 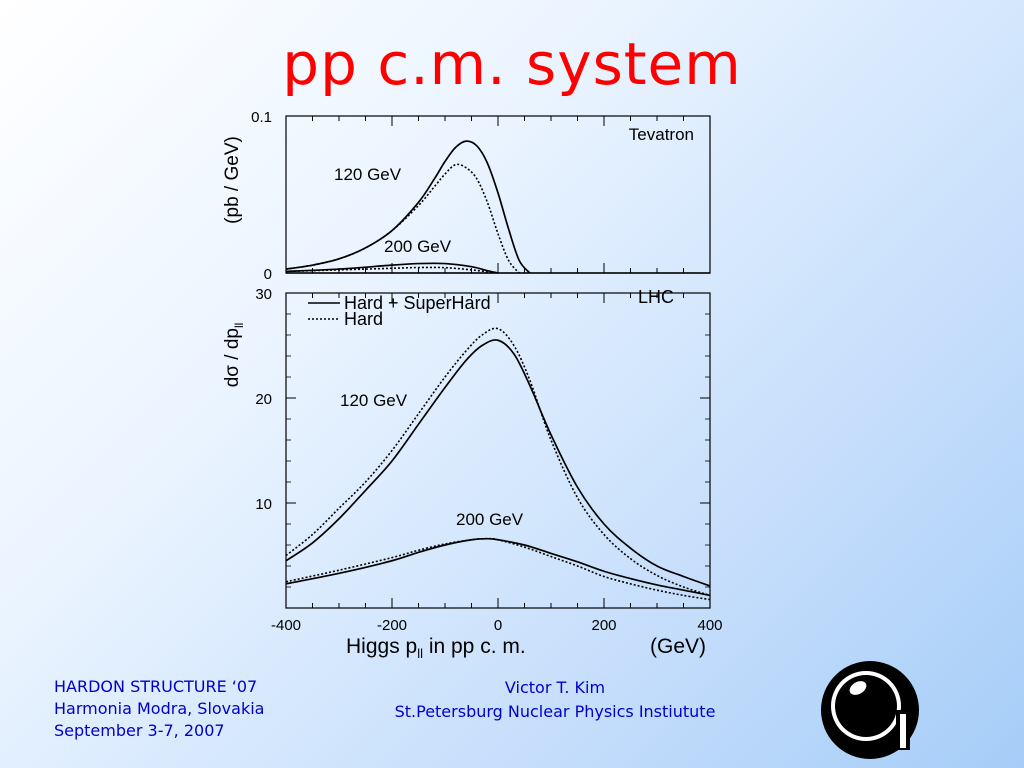 I want to click on ylabel-bottom-main: dσ / dp, so click(x=232, y=357).